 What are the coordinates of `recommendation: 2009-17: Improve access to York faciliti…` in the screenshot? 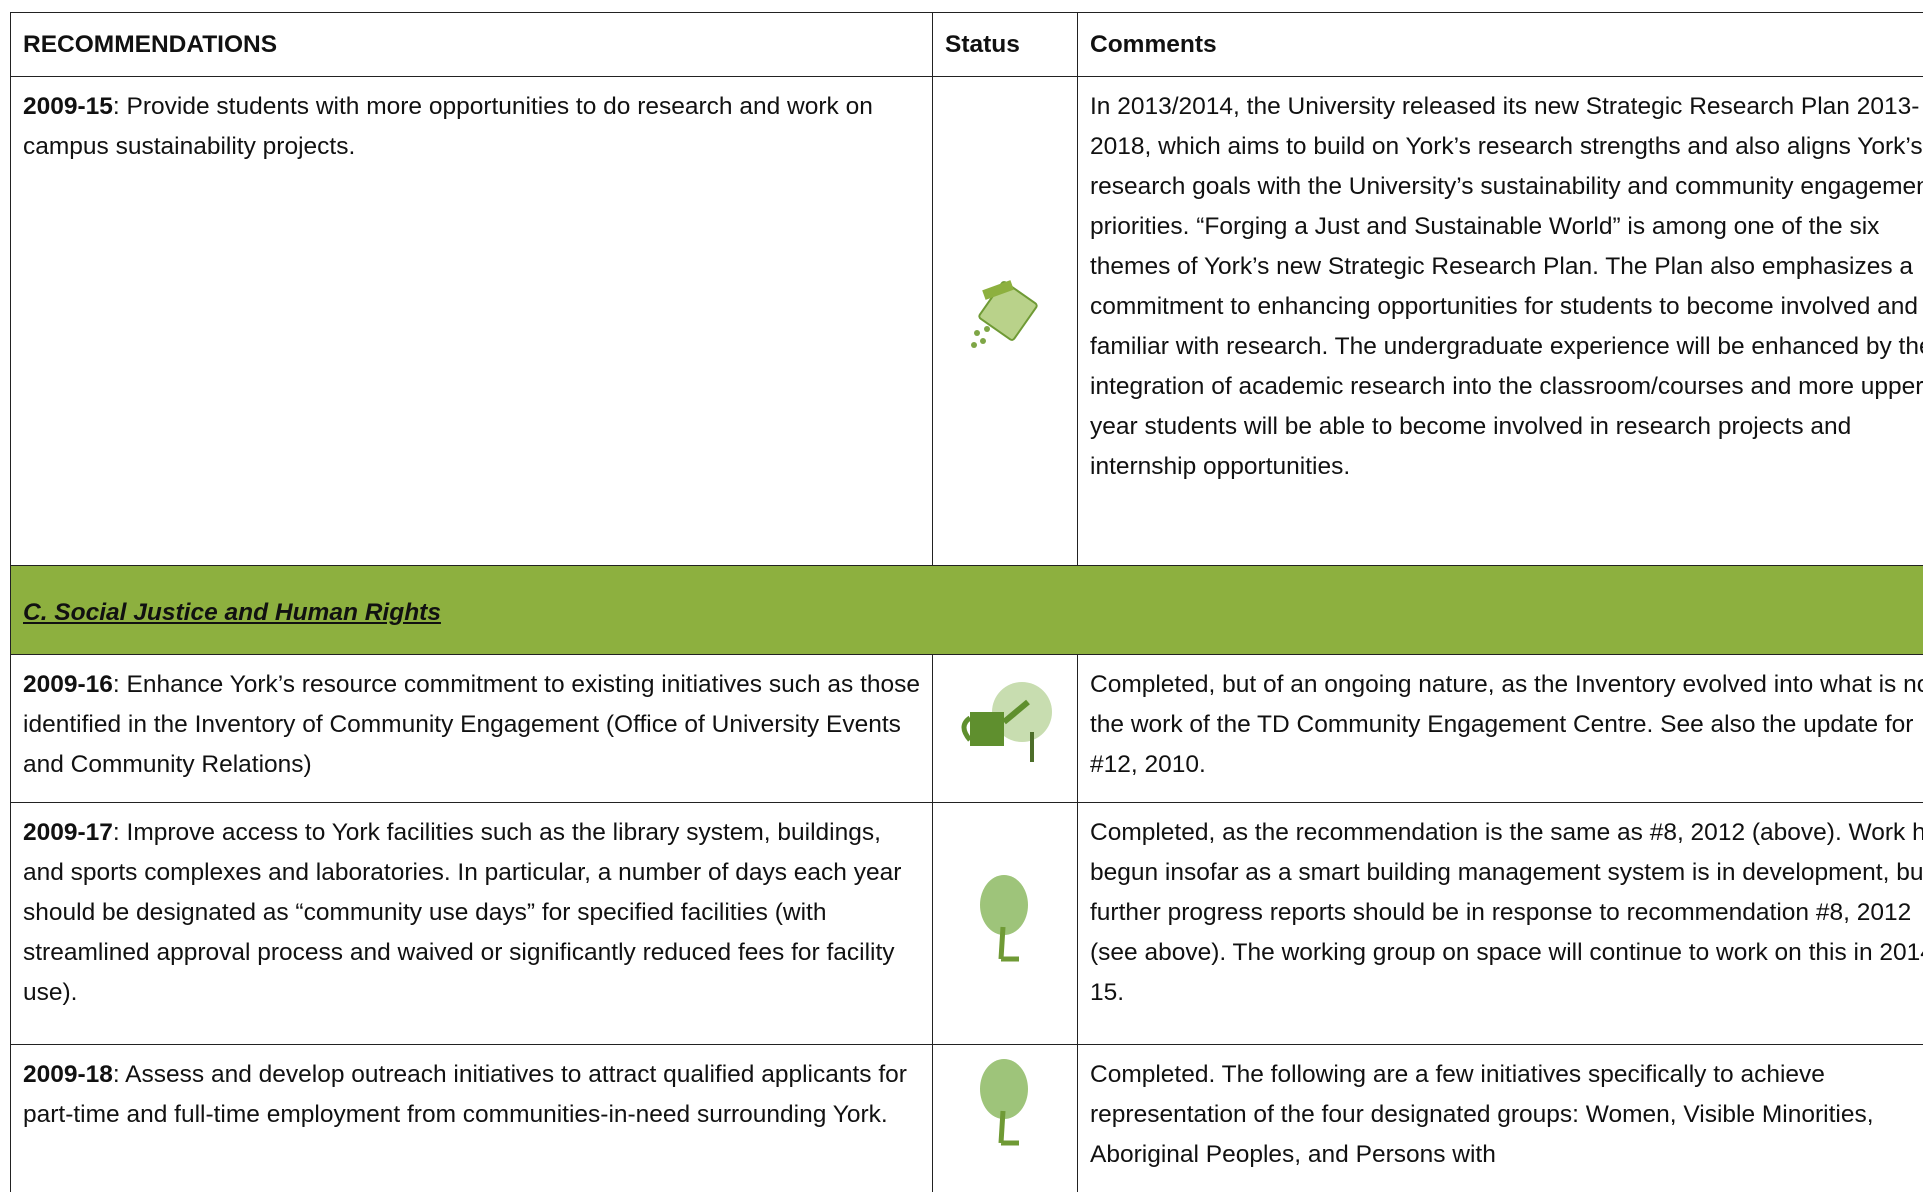 It's located at (471, 923).